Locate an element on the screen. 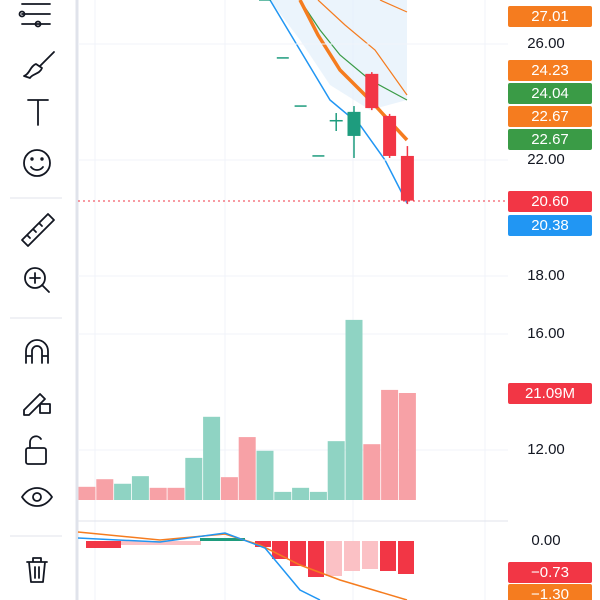  tool-eye is located at coordinates (37, 497).